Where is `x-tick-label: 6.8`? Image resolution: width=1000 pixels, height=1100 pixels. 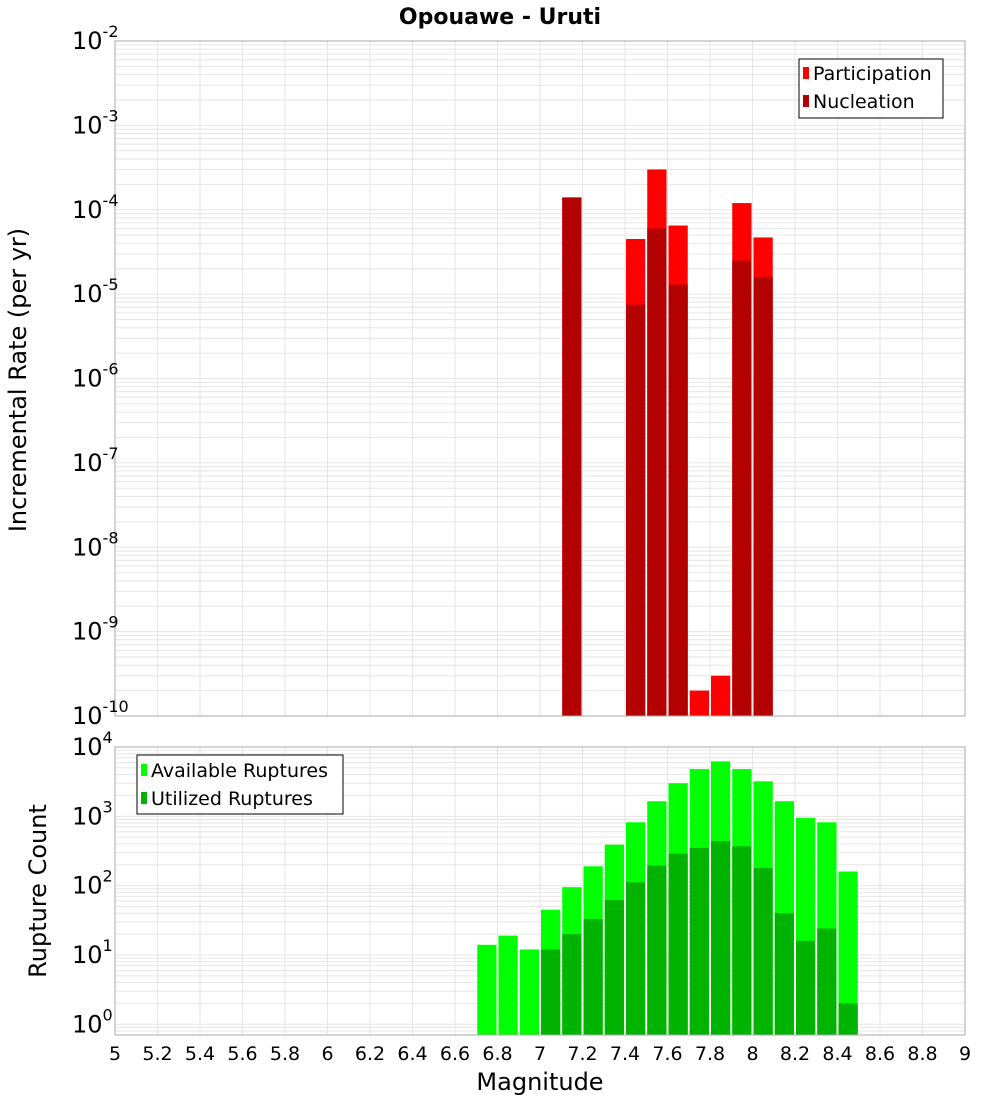 x-tick-label: 6.8 is located at coordinates (497, 1054).